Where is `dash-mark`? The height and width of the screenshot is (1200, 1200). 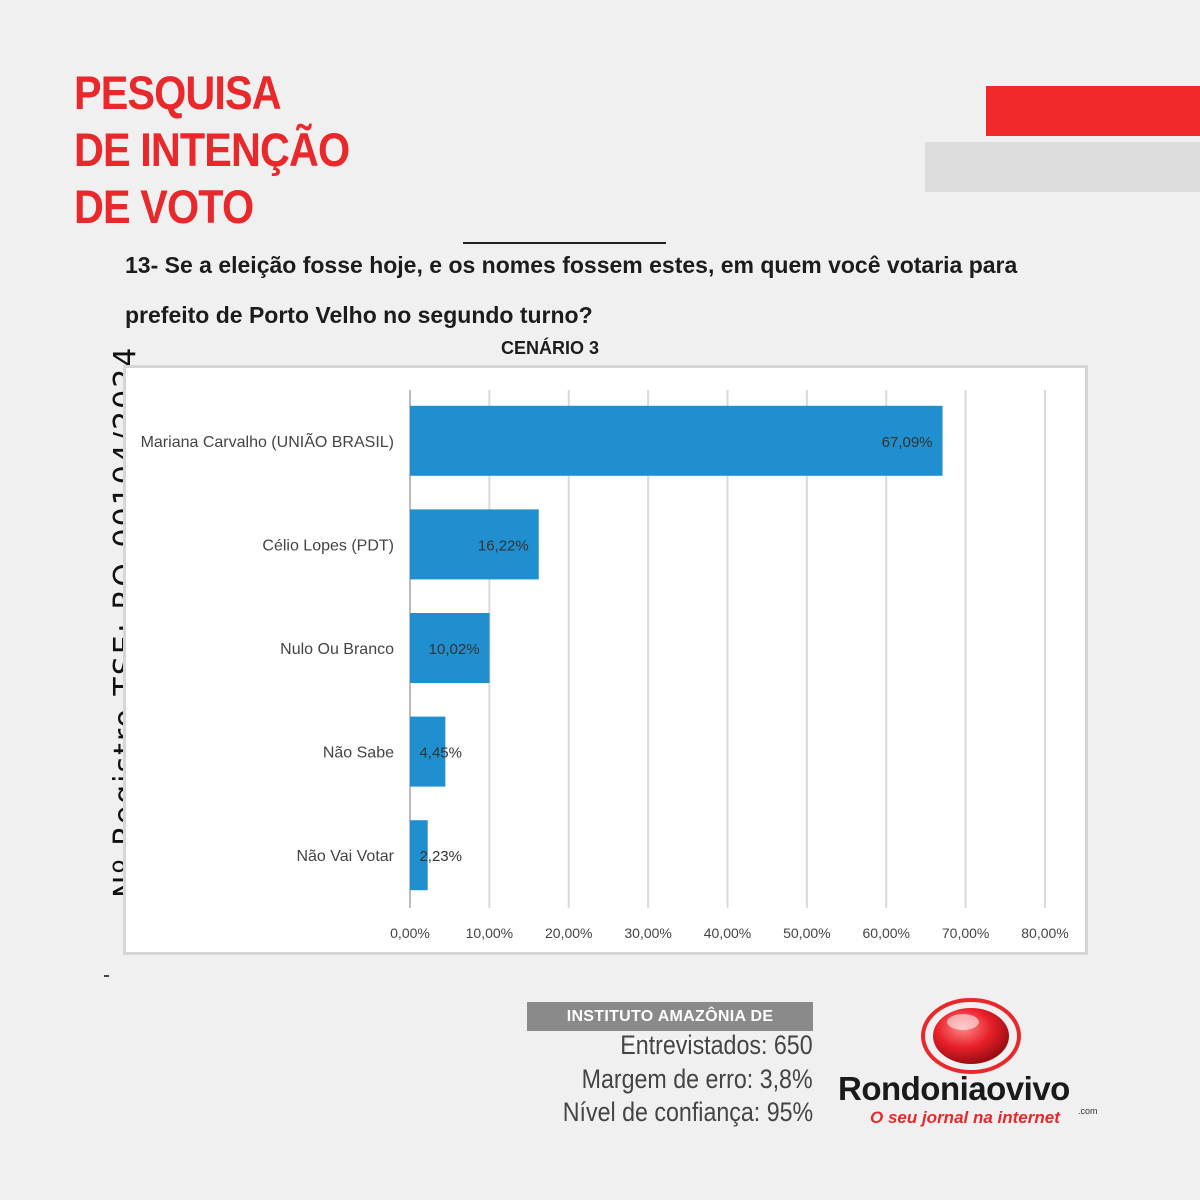 dash-mark is located at coordinates (106, 976).